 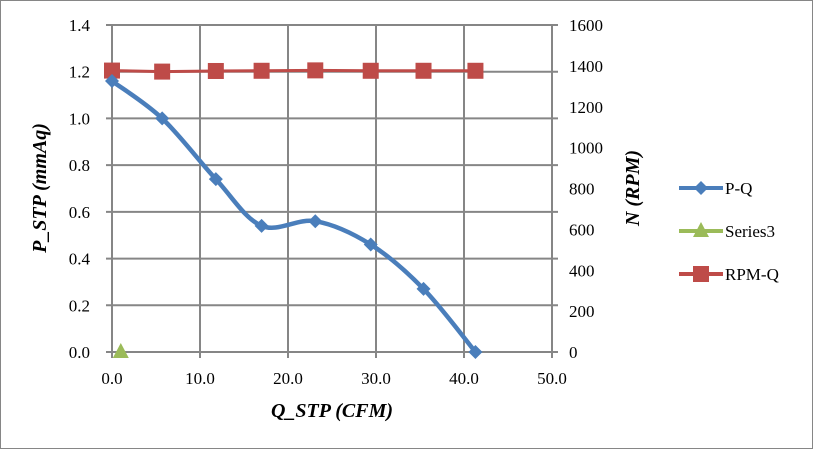 I want to click on y2-tick-label: 800, so click(x=582, y=189).